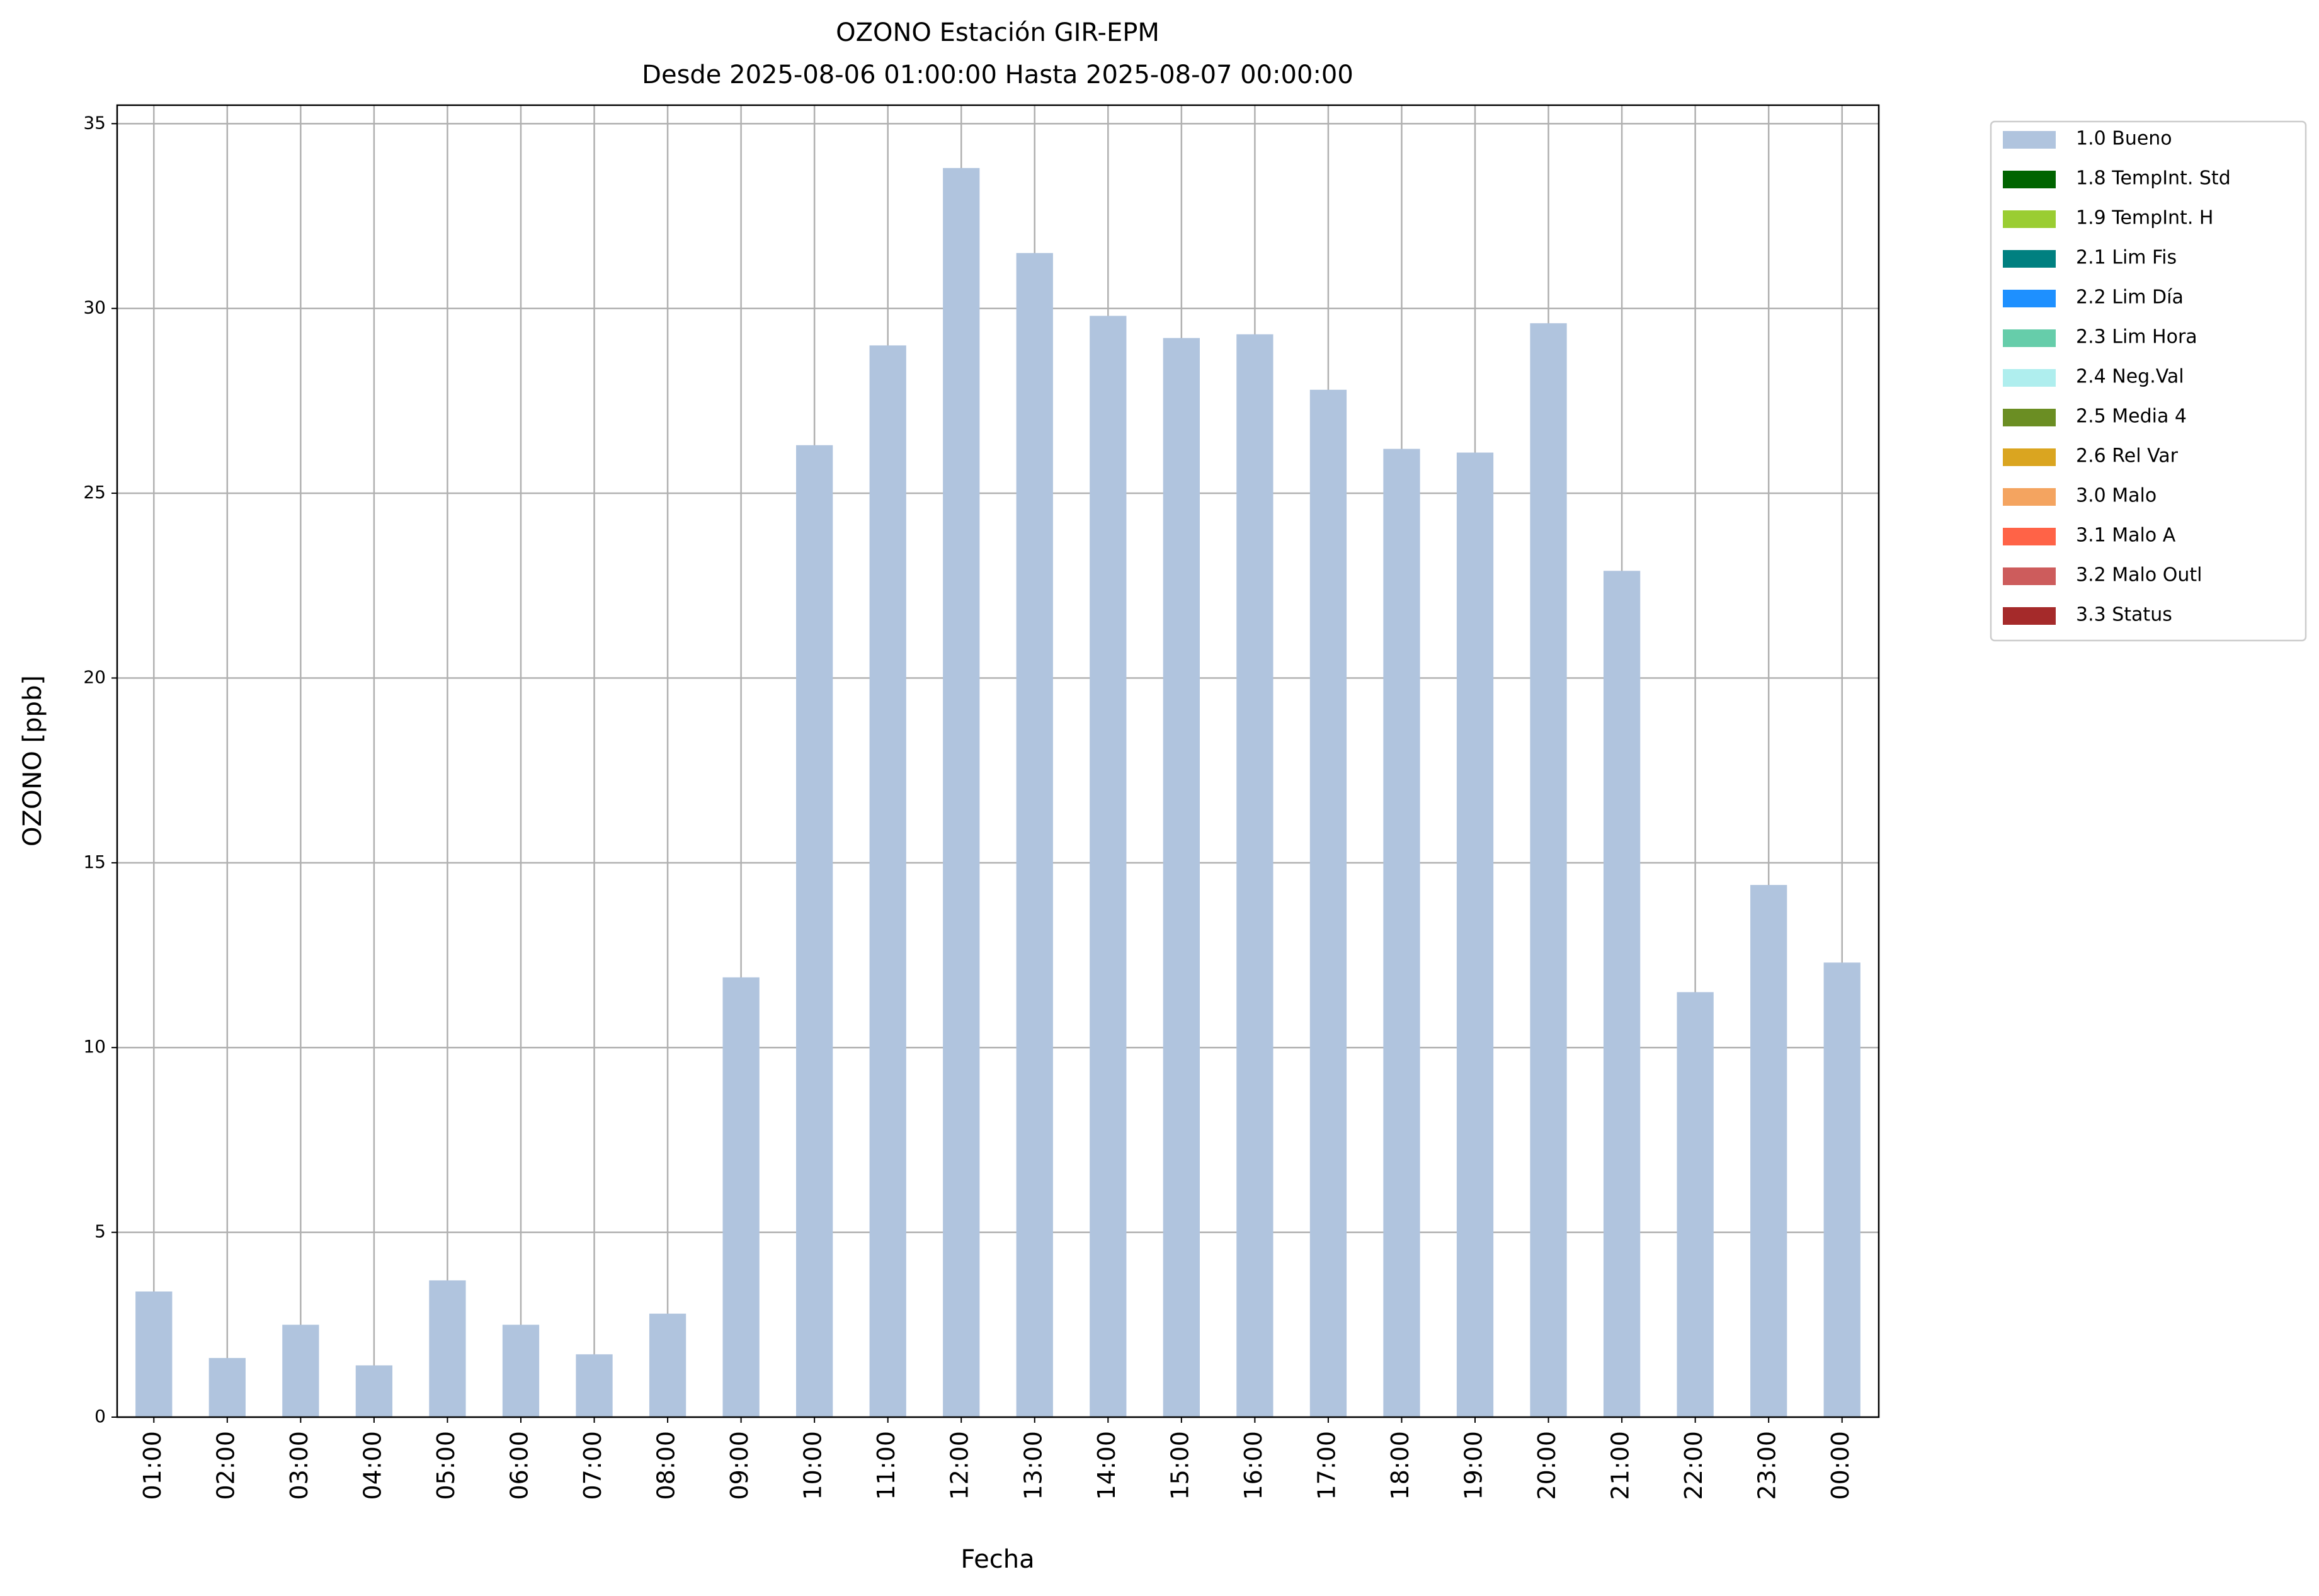  I want to click on legend-label: 1.8 TempInt. Std, so click(2153, 179).